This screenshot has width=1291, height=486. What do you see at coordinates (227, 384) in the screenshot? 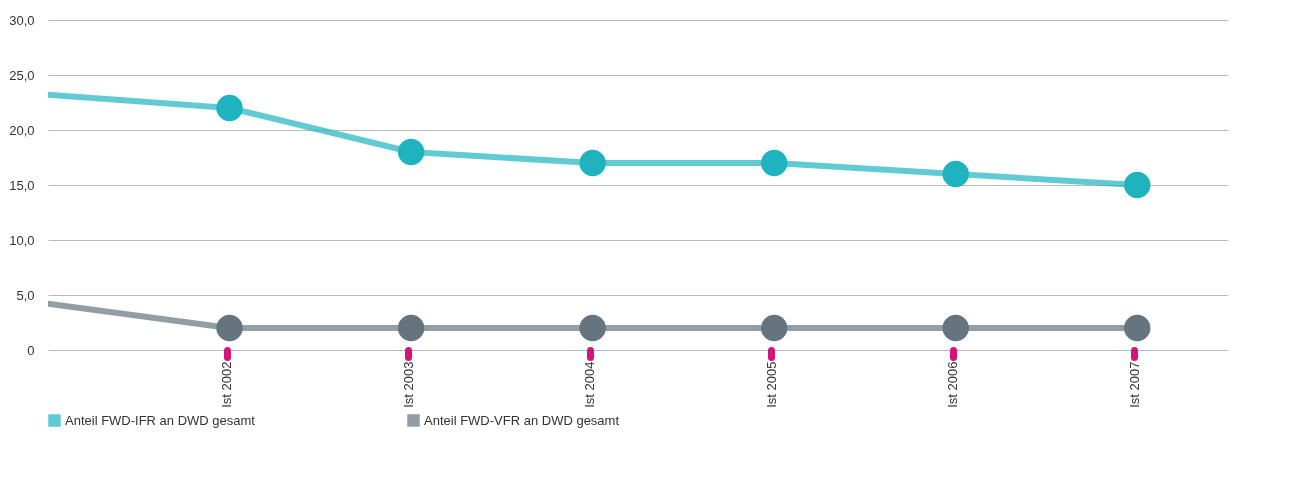
I see `x-tick-label: Ist 2002` at bounding box center [227, 384].